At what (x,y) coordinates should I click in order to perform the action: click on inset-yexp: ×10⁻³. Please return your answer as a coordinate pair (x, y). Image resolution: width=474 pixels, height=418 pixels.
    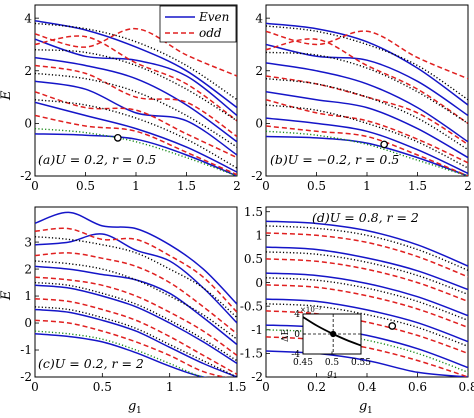
    Looking at the image, I should click on (310, 310).